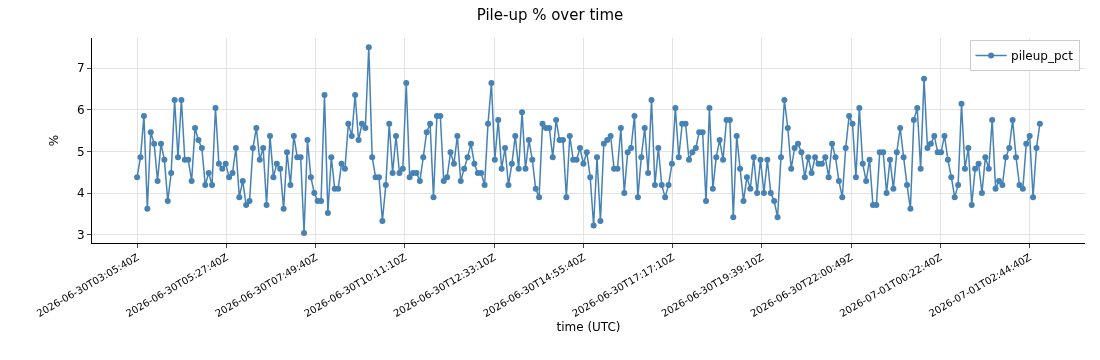 The width and height of the screenshot is (1100, 360). What do you see at coordinates (1042, 56) in the screenshot?
I see `legend-label: pileup_pct` at bounding box center [1042, 56].